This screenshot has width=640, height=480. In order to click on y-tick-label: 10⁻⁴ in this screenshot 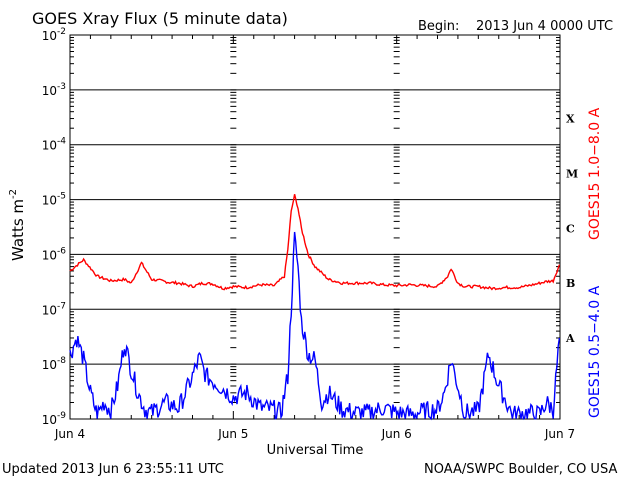, I will do `click(54, 145)`.